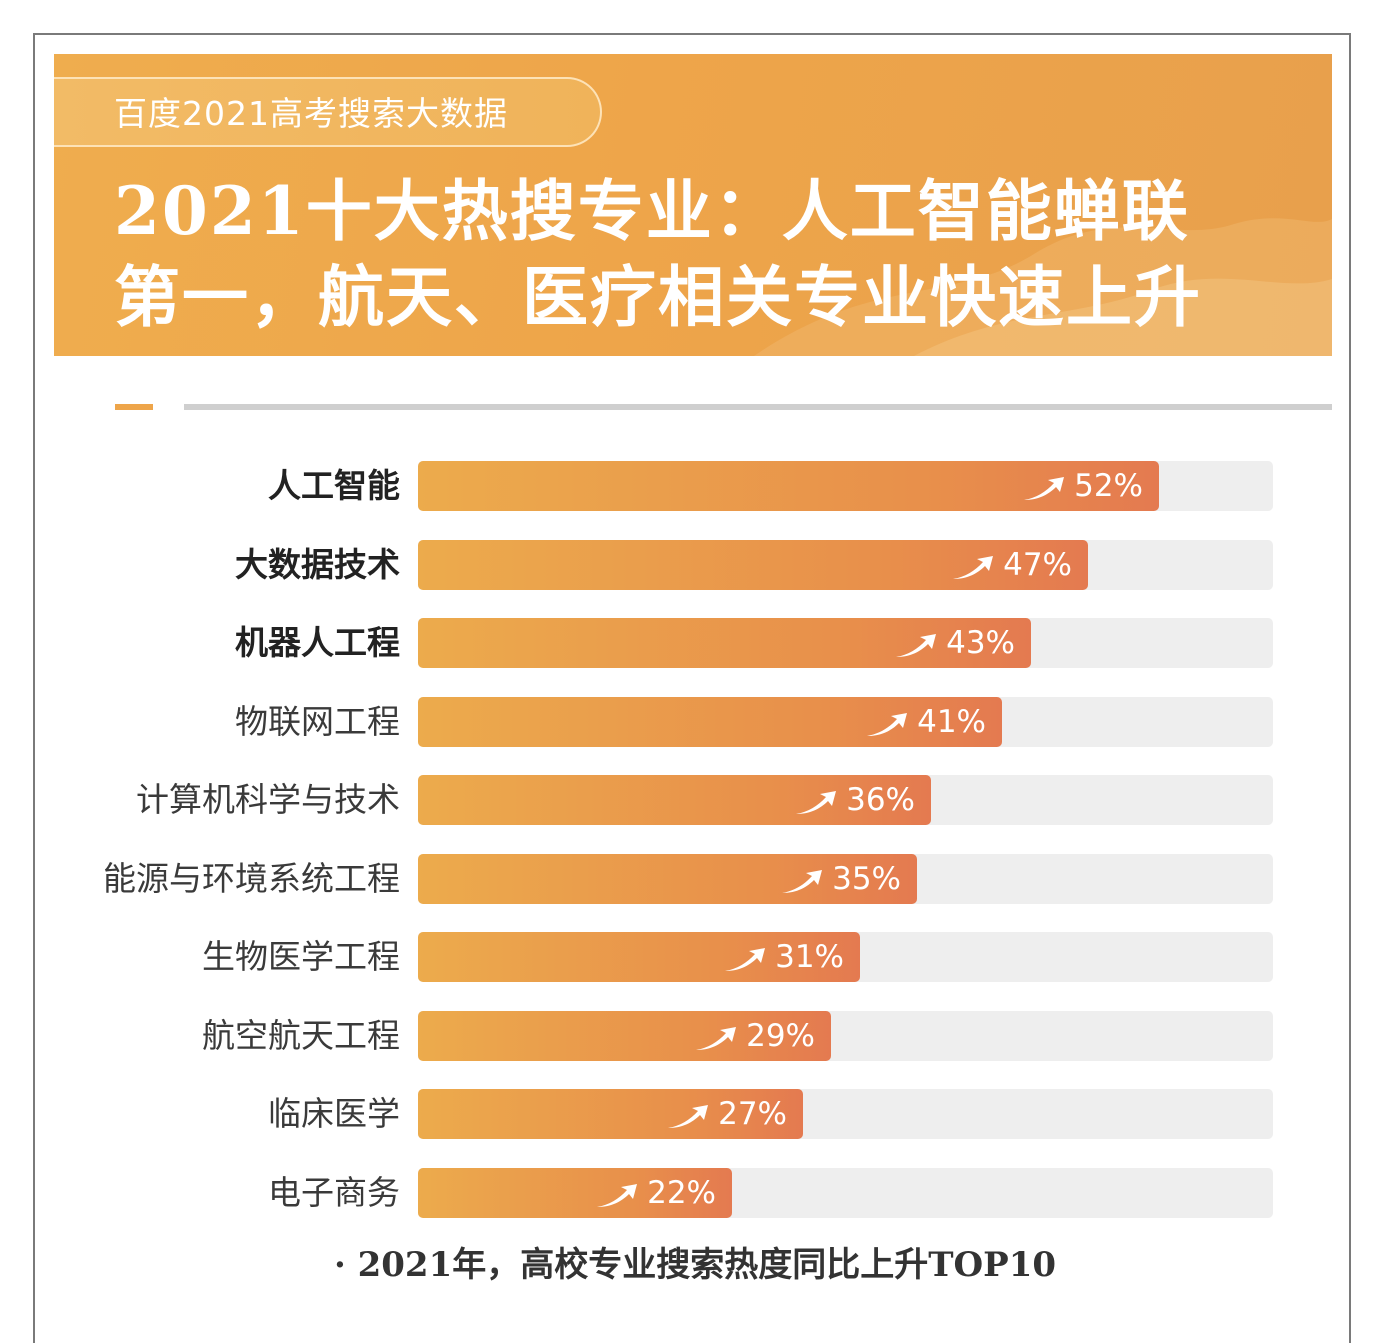 This screenshot has width=1390, height=1343. What do you see at coordinates (780, 1036) in the screenshot?
I see `bar-value-text: 29%` at bounding box center [780, 1036].